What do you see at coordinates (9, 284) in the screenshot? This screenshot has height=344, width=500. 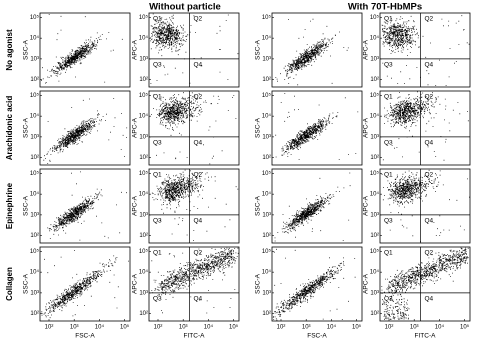 I see `row-label: Collagen` at bounding box center [9, 284].